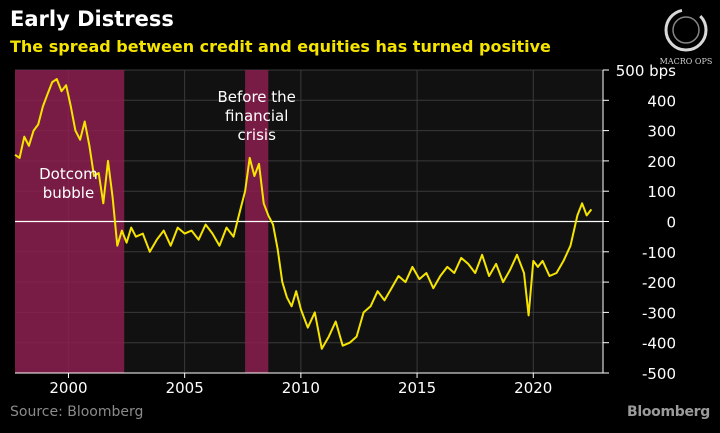  What do you see at coordinates (659, 344) in the screenshot?
I see `y-tick-label: -400` at bounding box center [659, 344].